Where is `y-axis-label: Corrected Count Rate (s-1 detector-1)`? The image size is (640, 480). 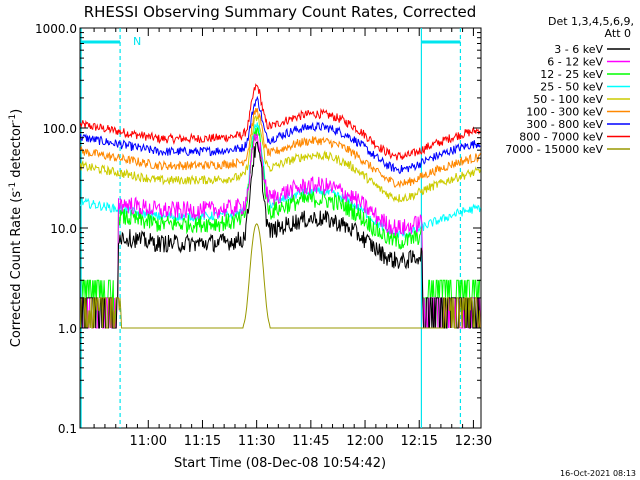
y-axis-label: Corrected Count Rate (s-1 detector-1) is located at coordinates (16, 228).